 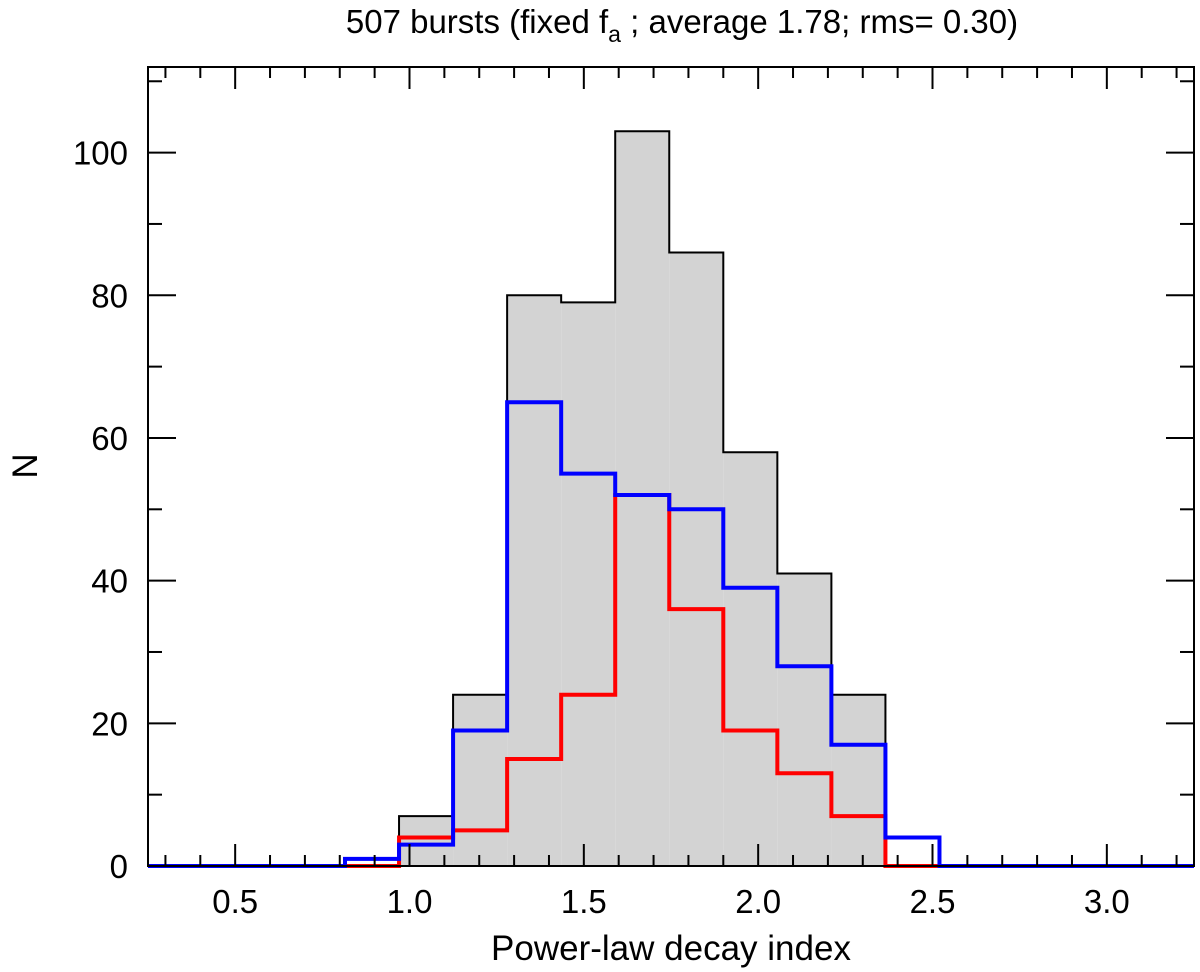 What do you see at coordinates (1107, 901) in the screenshot?
I see `x-tick-label: 3.0` at bounding box center [1107, 901].